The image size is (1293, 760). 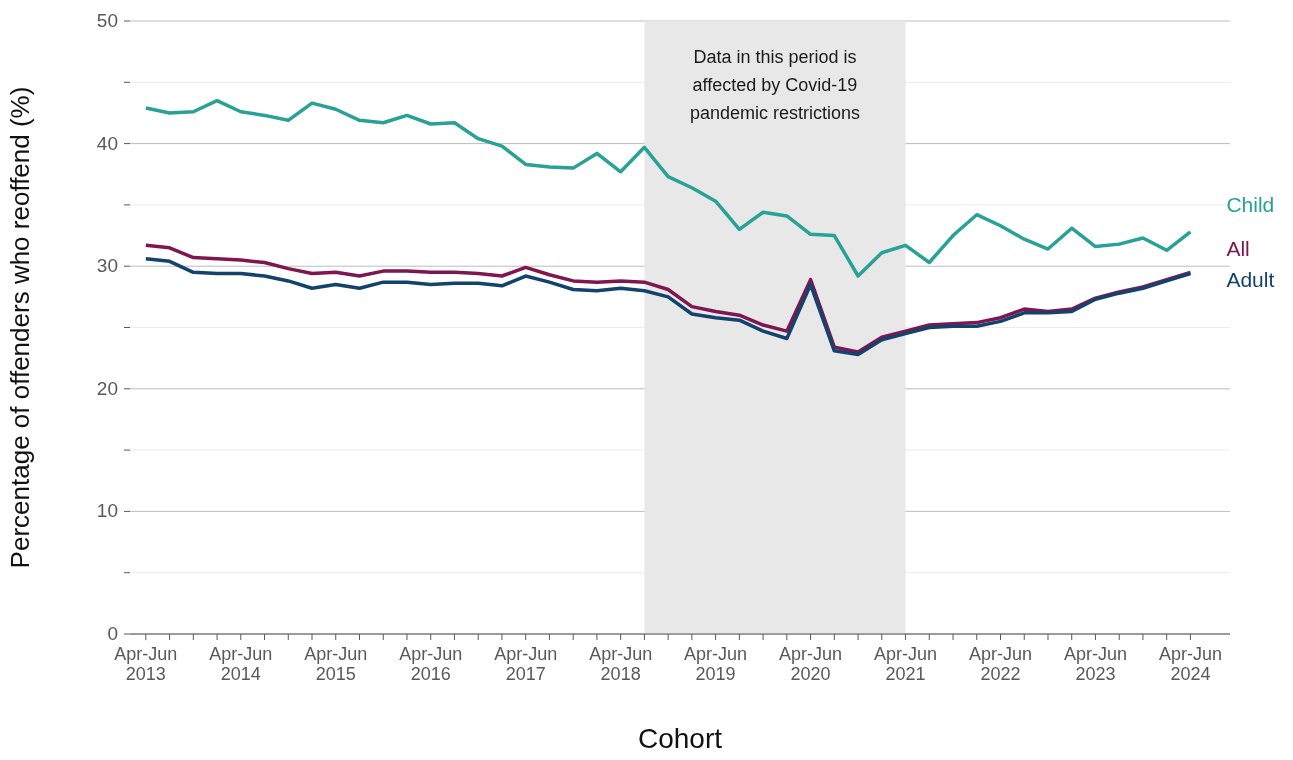 I want to click on y-tick-label: 50, so click(x=107, y=20).